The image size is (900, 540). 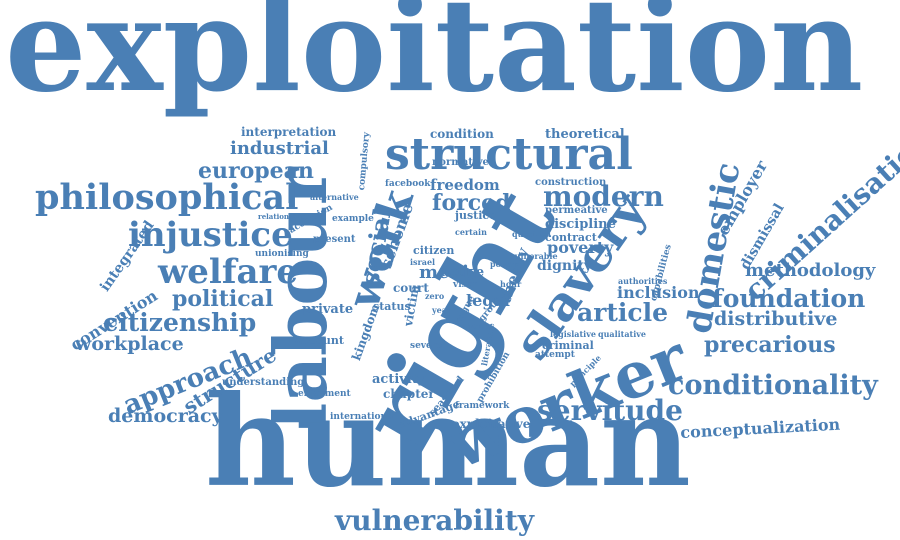 What do you see at coordinates (334, 197) in the screenshot?
I see `word-alternative: alternative` at bounding box center [334, 197].